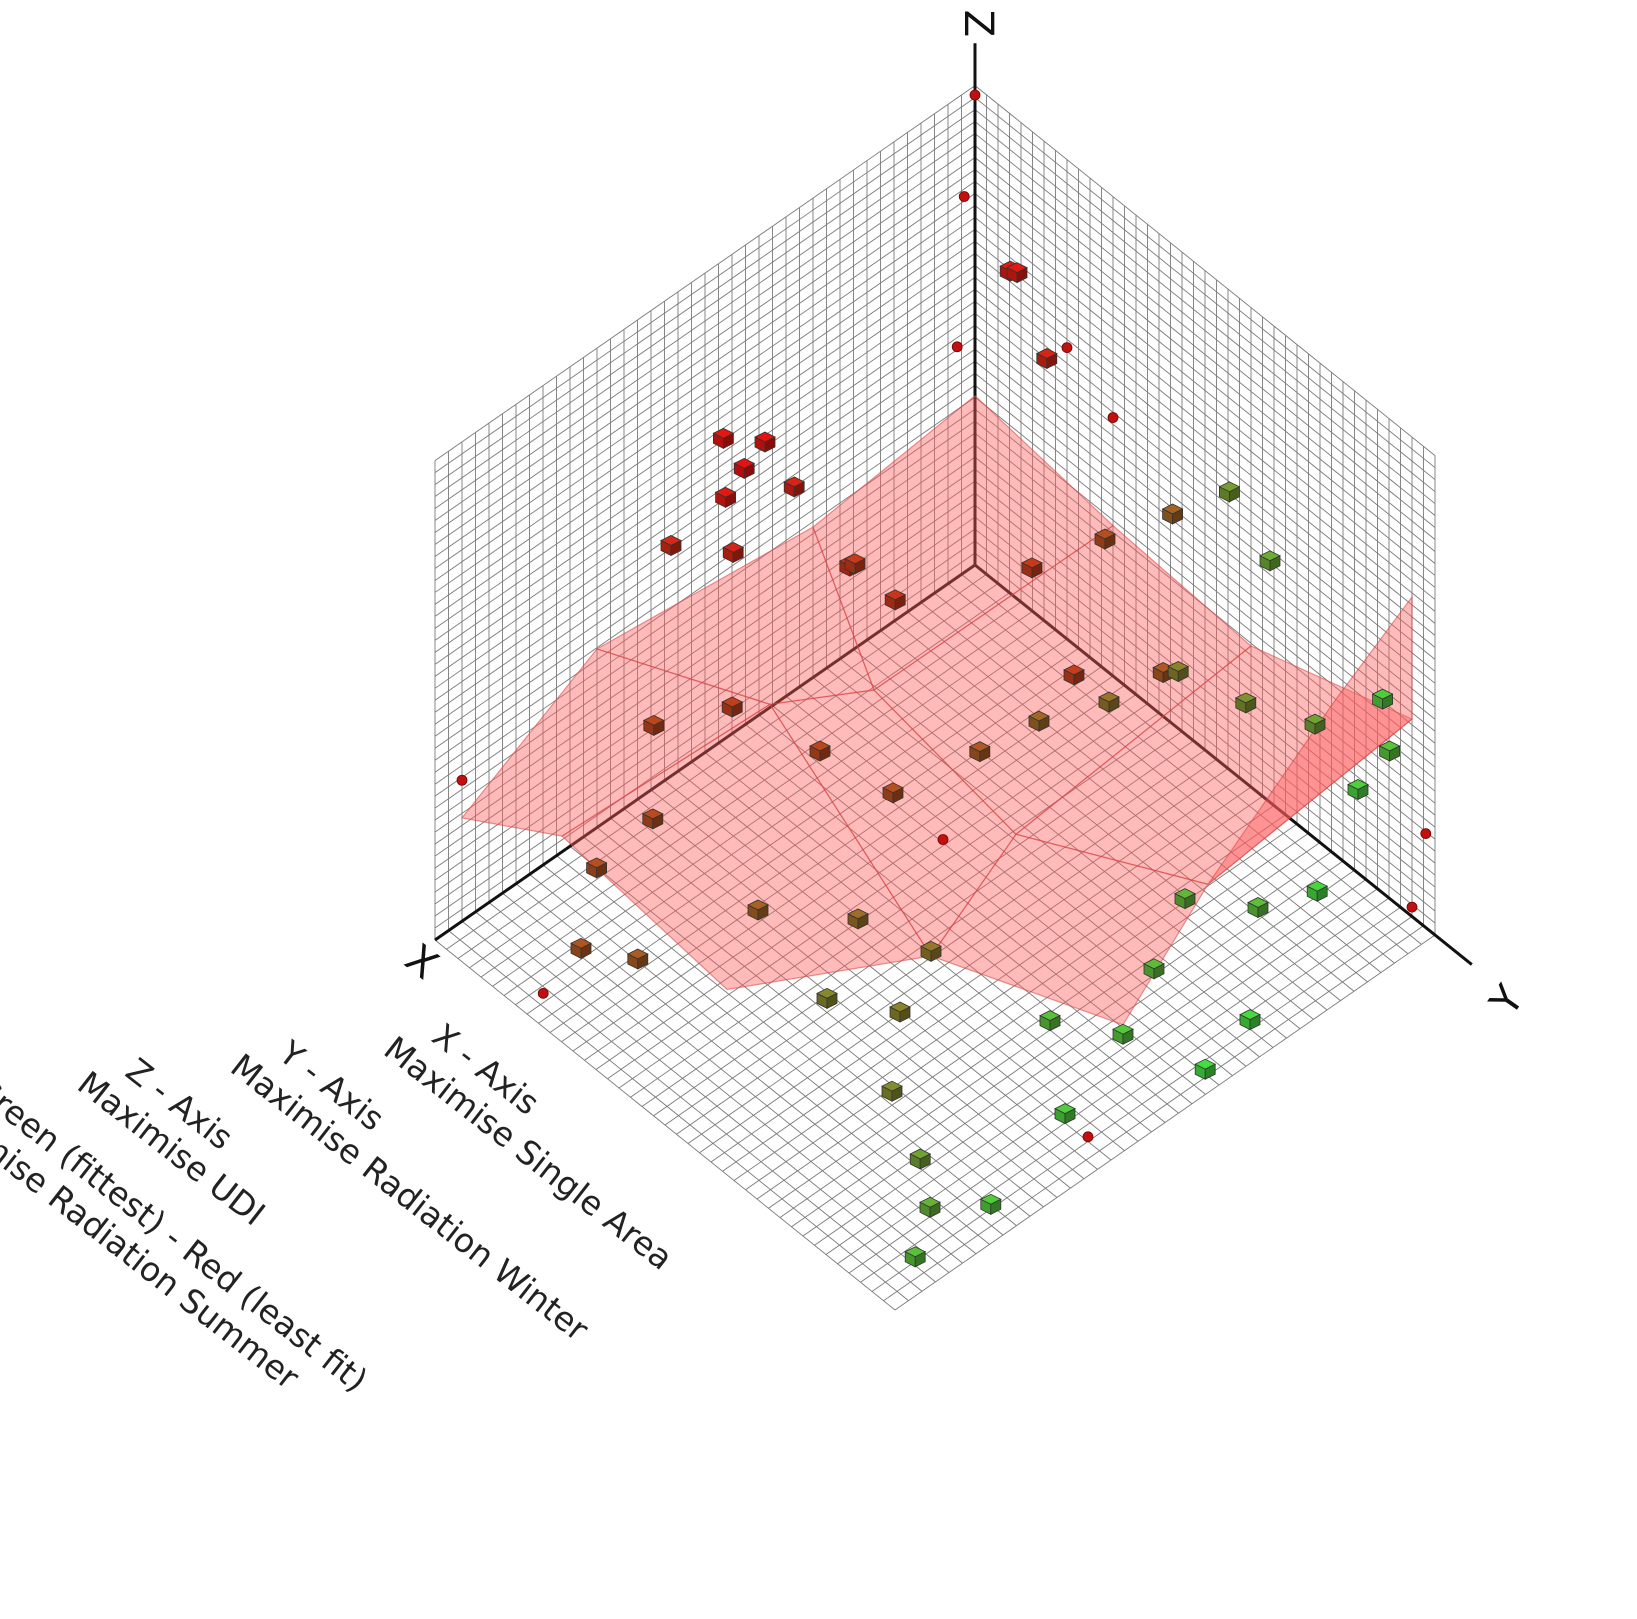 The height and width of the screenshot is (1619, 1637). What do you see at coordinates (1507, 1001) in the screenshot?
I see `y-axis-label: Y` at bounding box center [1507, 1001].